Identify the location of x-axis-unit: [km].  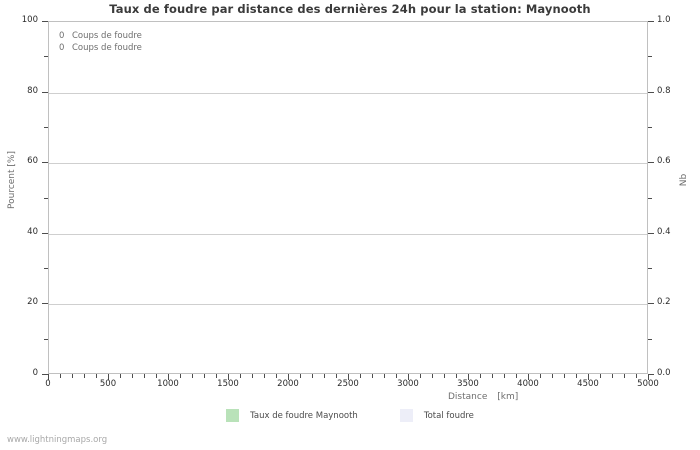
(508, 397).